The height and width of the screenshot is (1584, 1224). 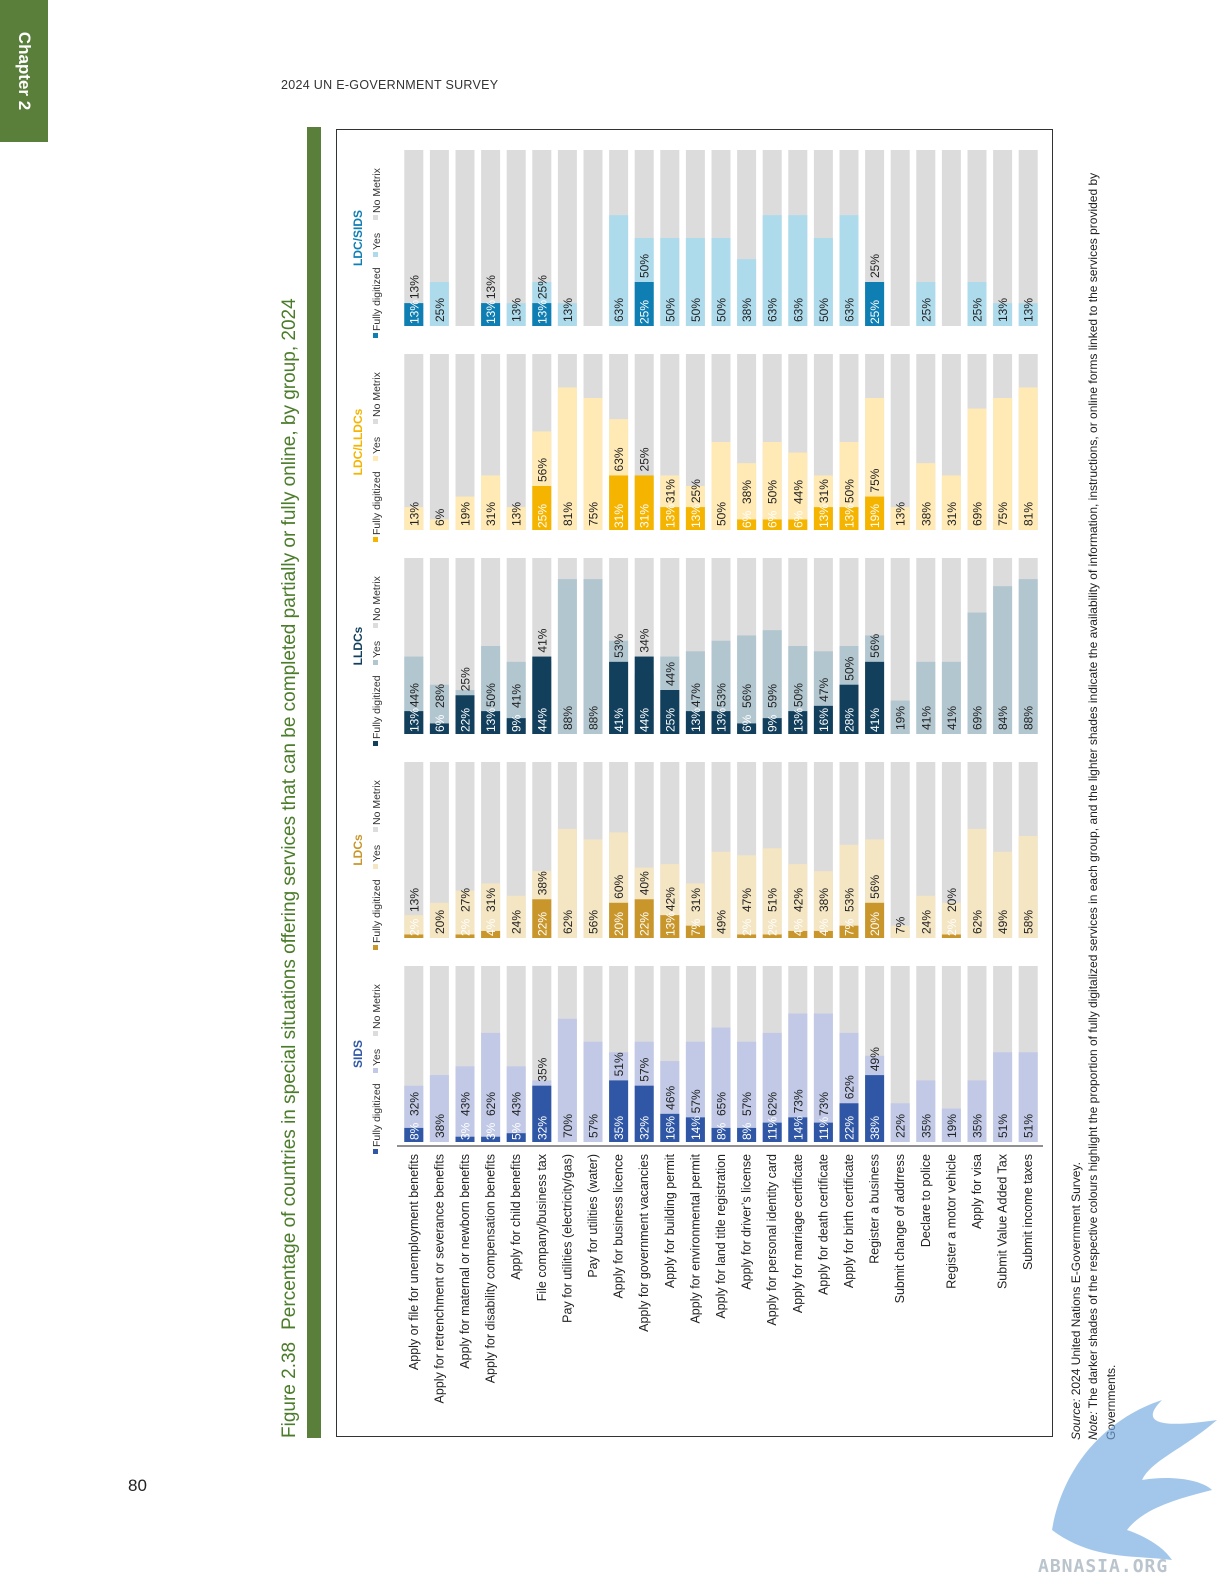 What do you see at coordinates (542, 720) in the screenshot?
I see `data-label-fully: 44%` at bounding box center [542, 720].